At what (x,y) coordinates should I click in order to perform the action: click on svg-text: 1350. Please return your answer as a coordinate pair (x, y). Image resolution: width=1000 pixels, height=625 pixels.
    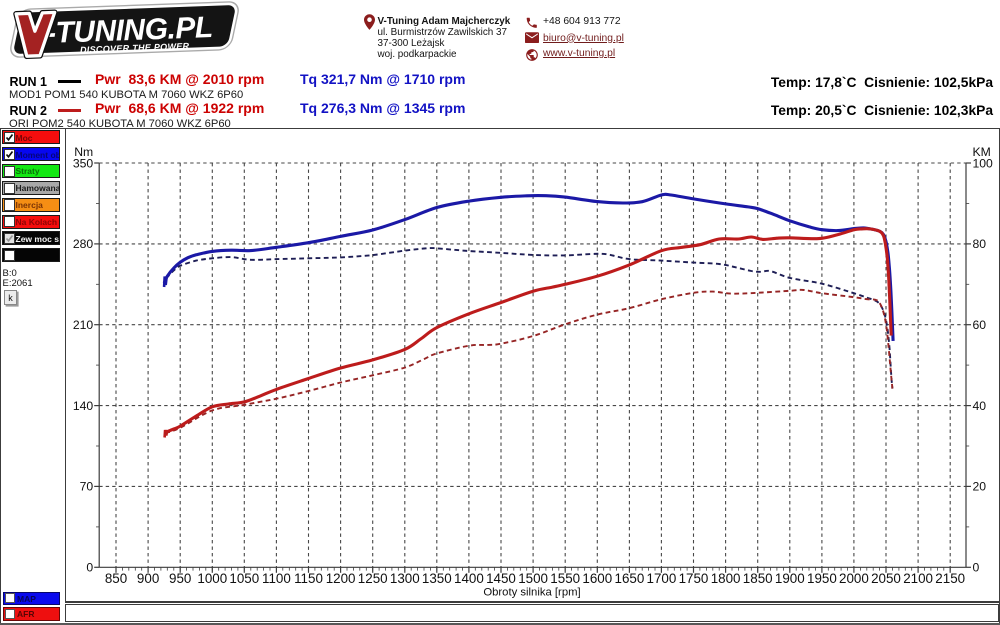
    Looking at the image, I should click on (437, 578).